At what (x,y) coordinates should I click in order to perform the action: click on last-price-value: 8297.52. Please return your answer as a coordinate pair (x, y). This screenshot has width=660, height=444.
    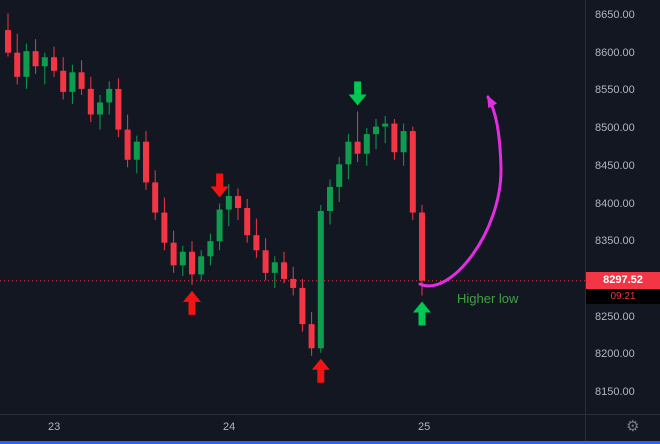
    Looking at the image, I should click on (623, 280).